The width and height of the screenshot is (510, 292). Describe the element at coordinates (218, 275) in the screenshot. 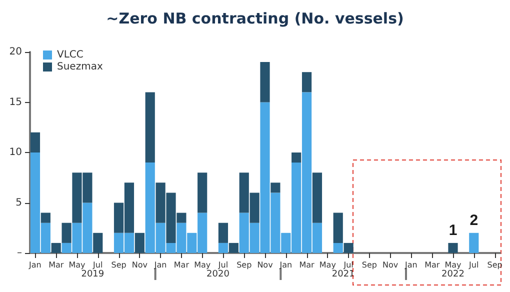

I see `text: 2020` at that location.